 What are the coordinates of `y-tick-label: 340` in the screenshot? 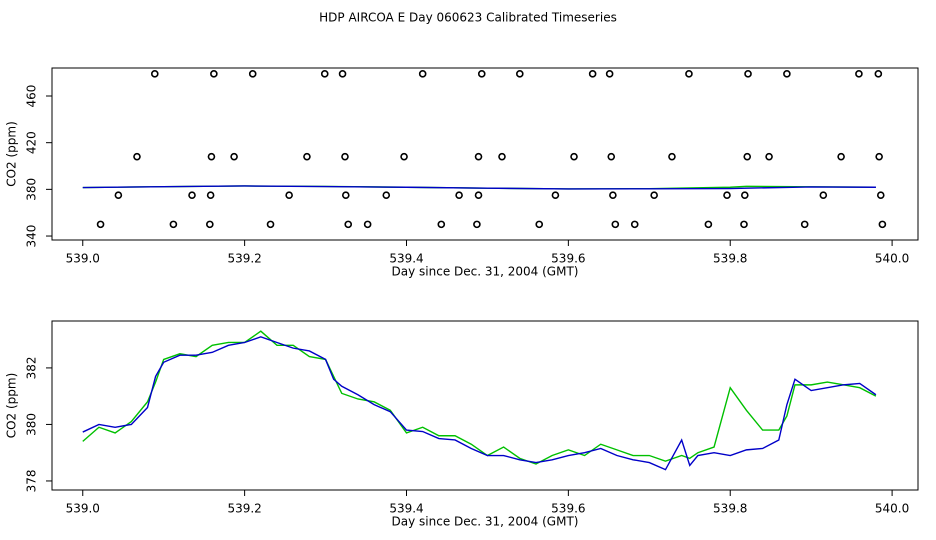 It's located at (32, 236).